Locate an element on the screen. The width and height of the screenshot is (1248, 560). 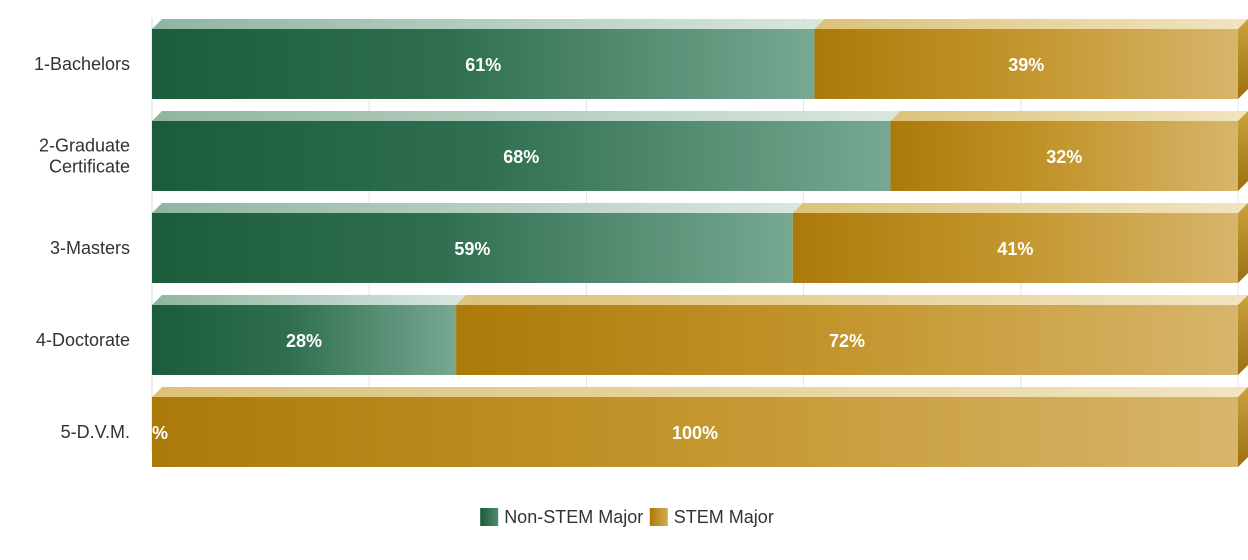
bar-stem-major-2-top is located at coordinates (1069, 116).